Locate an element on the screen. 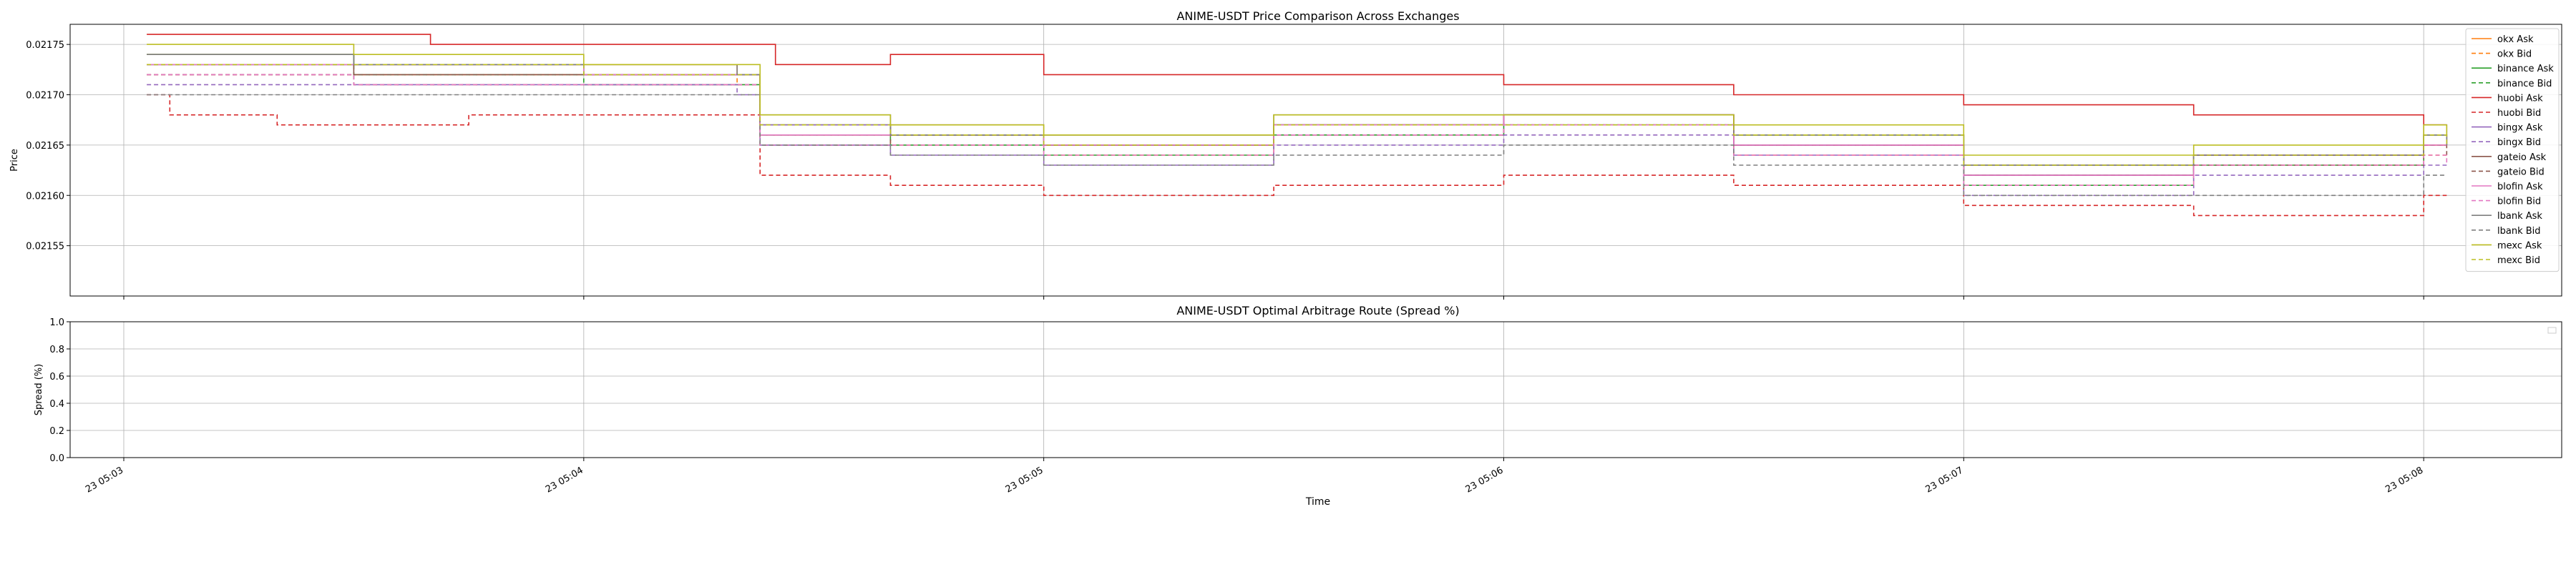  legend-label: huobi Bid is located at coordinates (2519, 113).